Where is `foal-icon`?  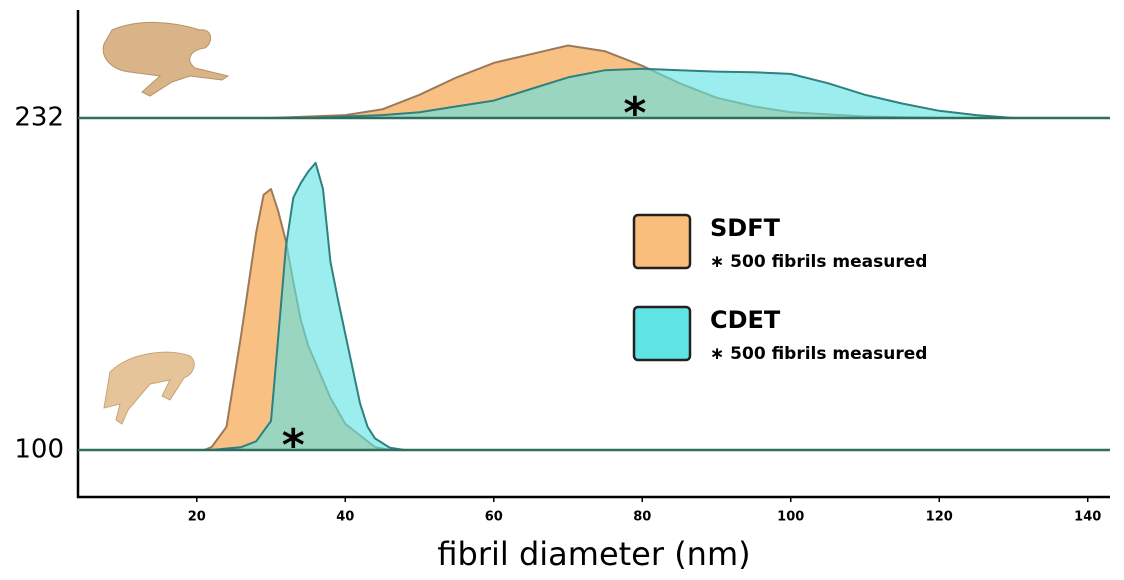
foal-icon is located at coordinates (166, 59).